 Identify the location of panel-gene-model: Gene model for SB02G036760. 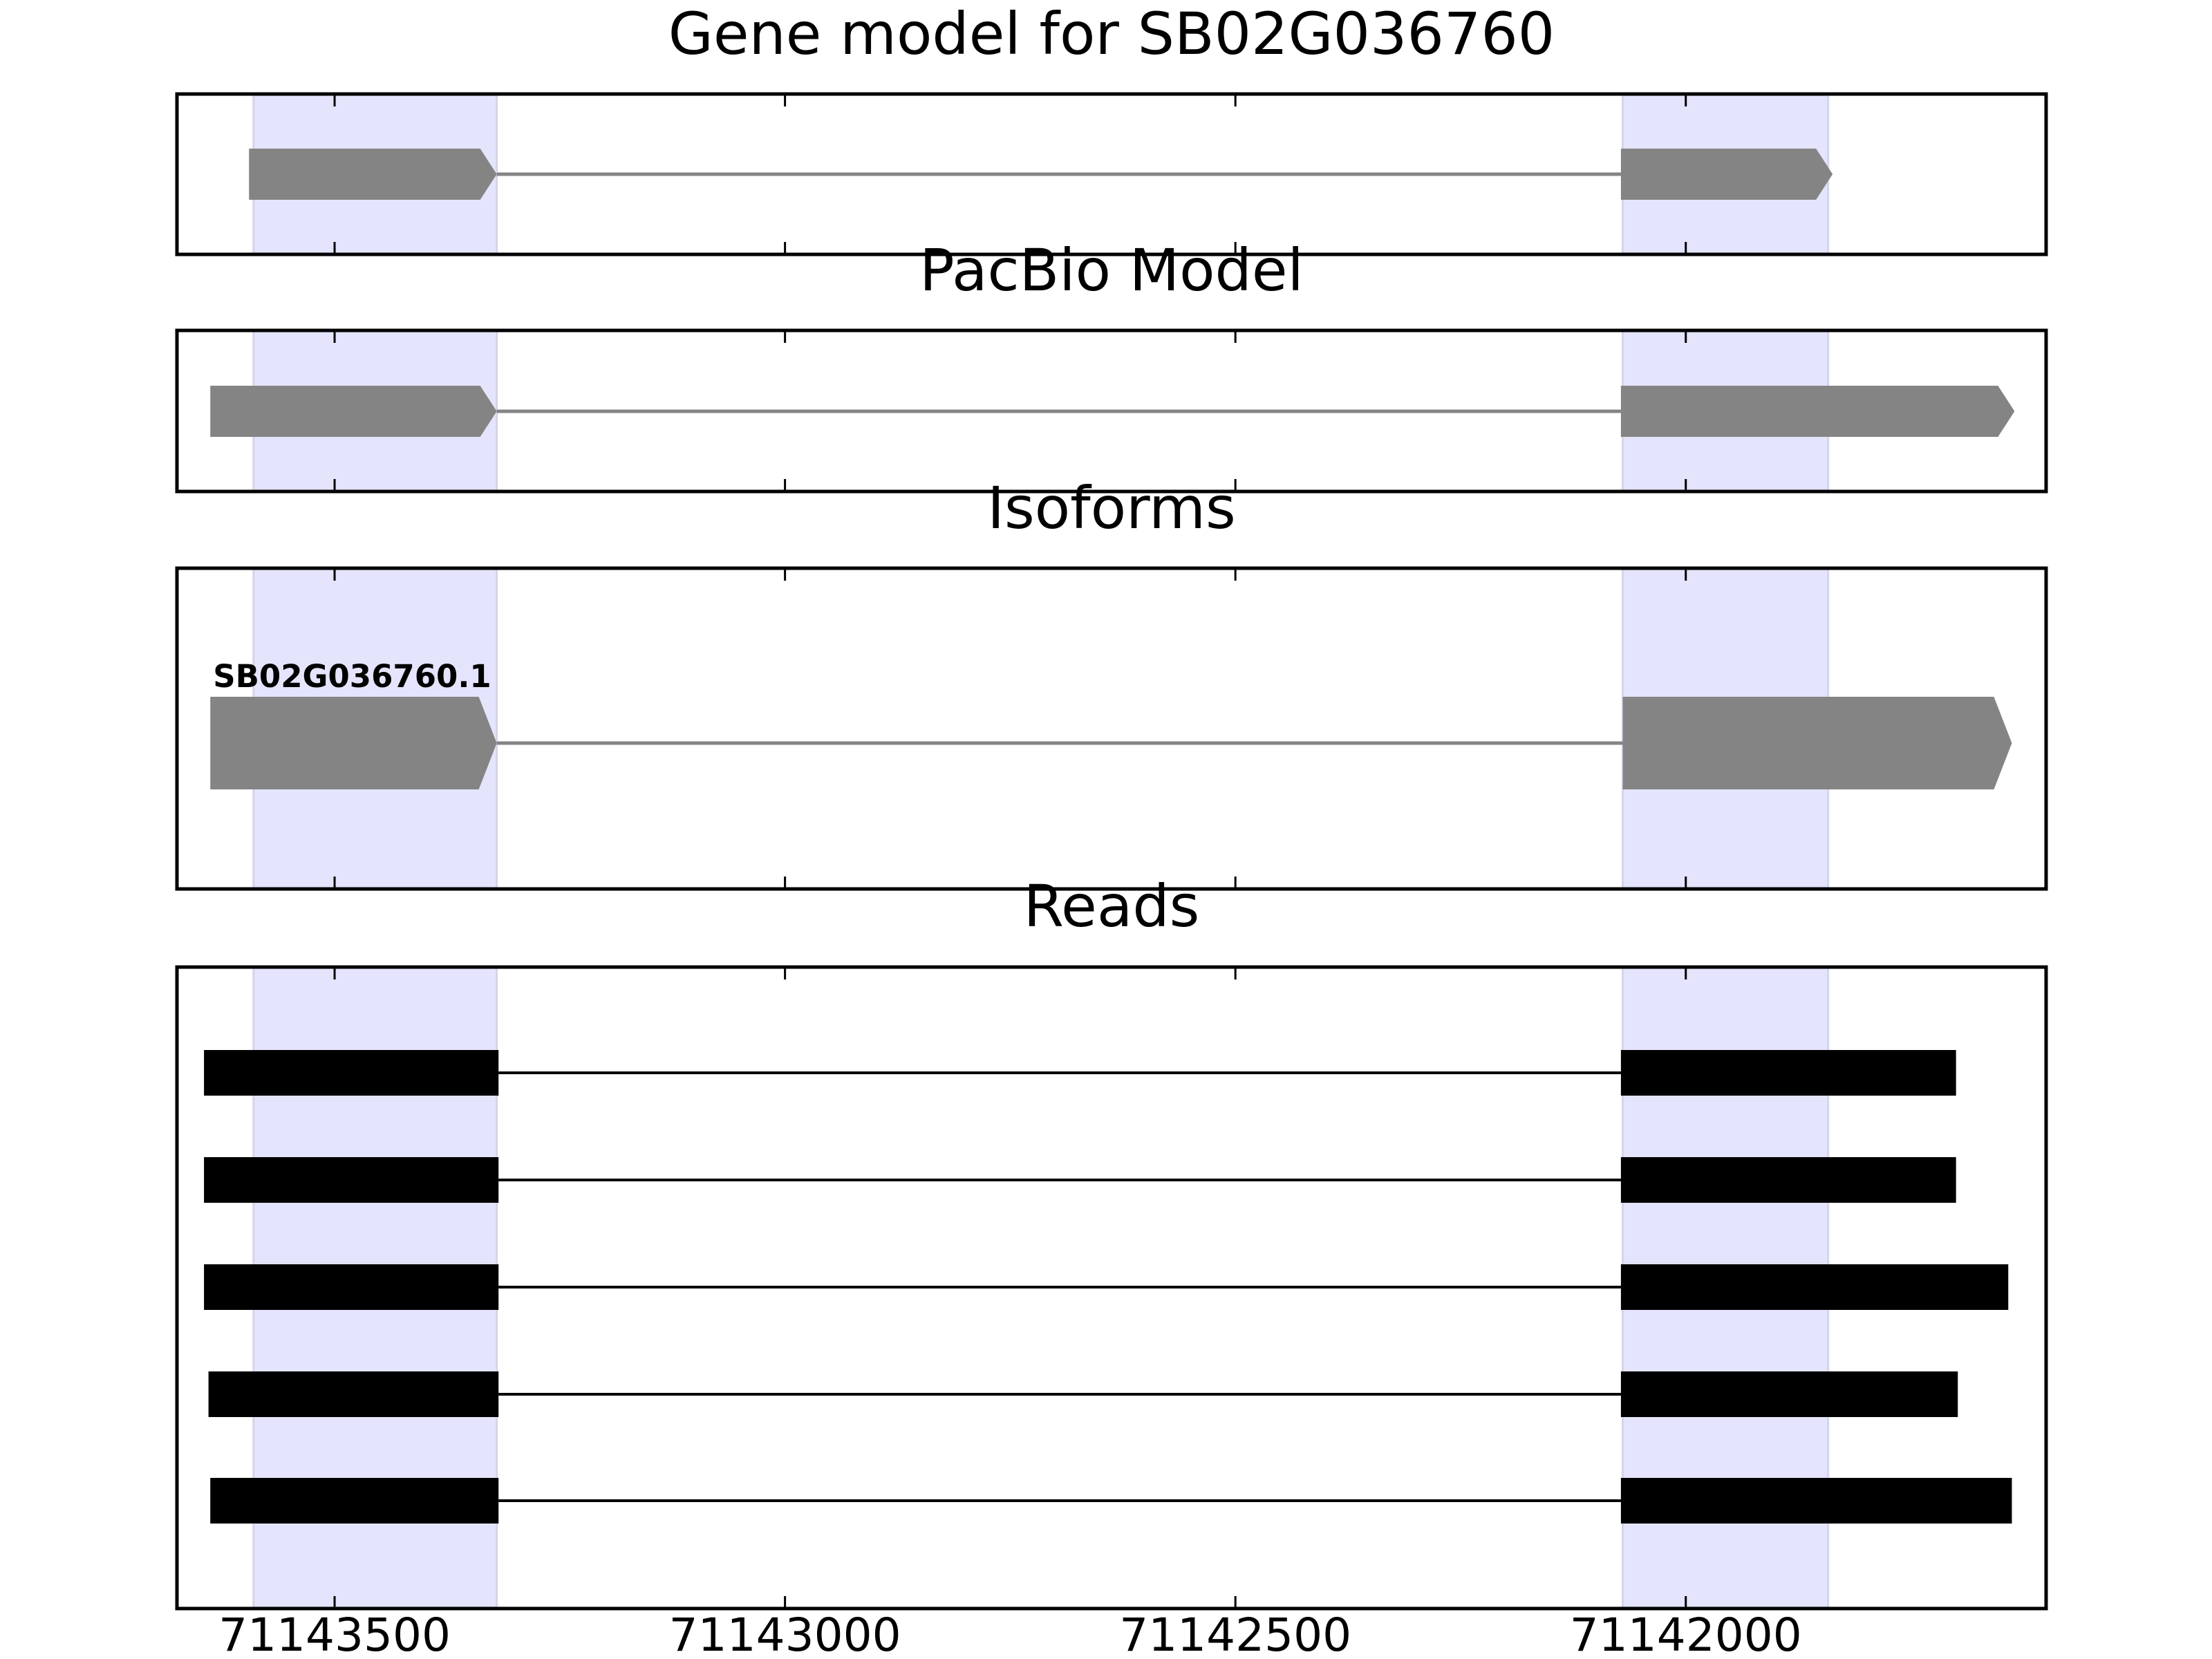
(1111, 128).